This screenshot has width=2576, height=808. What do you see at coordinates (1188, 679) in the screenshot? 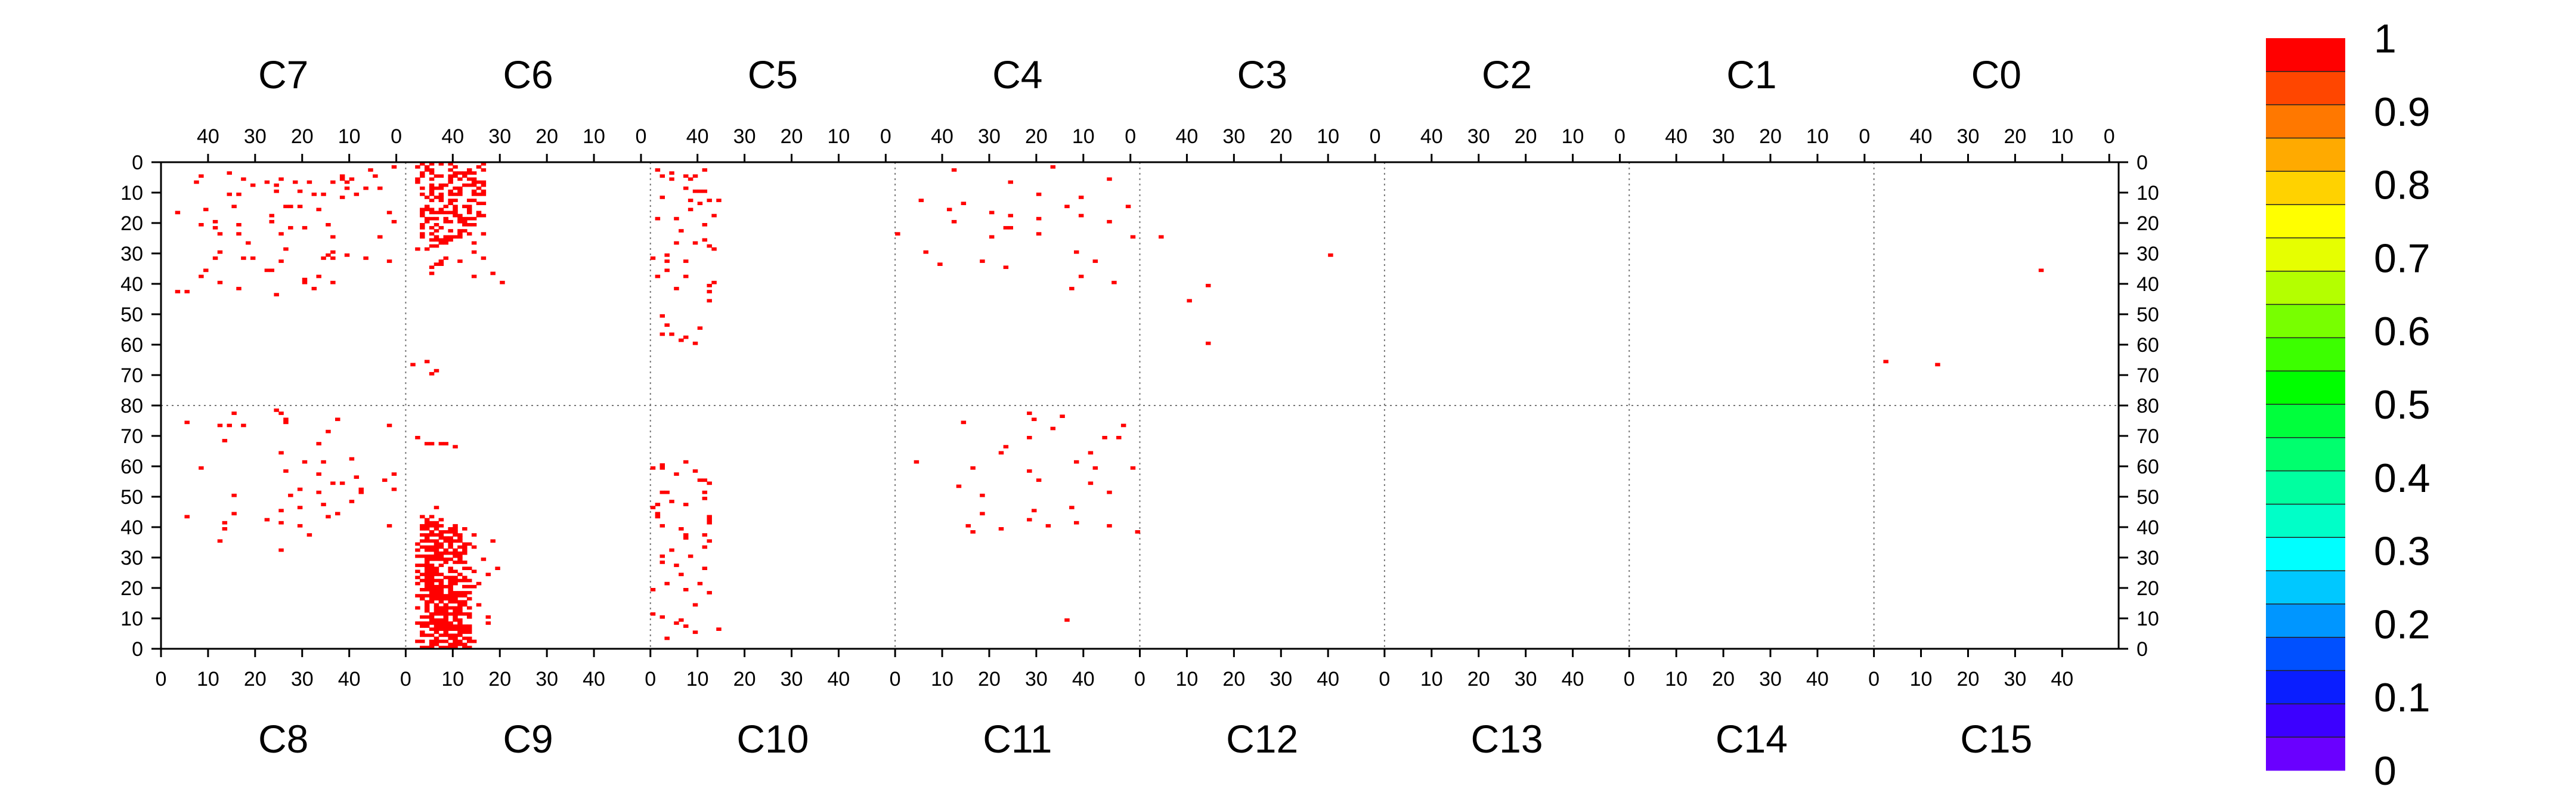
I see `x-tick-label-bottom: 10` at bounding box center [1188, 679].